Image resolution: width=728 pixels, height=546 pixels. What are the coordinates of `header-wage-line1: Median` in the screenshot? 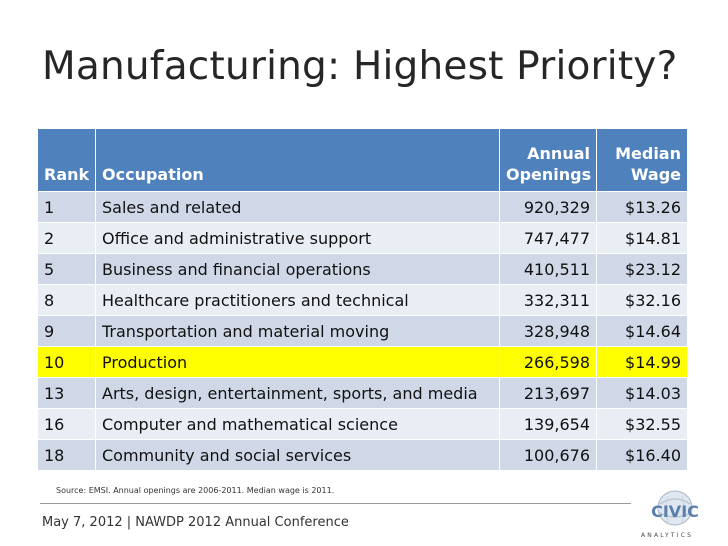 It's located at (648, 153).